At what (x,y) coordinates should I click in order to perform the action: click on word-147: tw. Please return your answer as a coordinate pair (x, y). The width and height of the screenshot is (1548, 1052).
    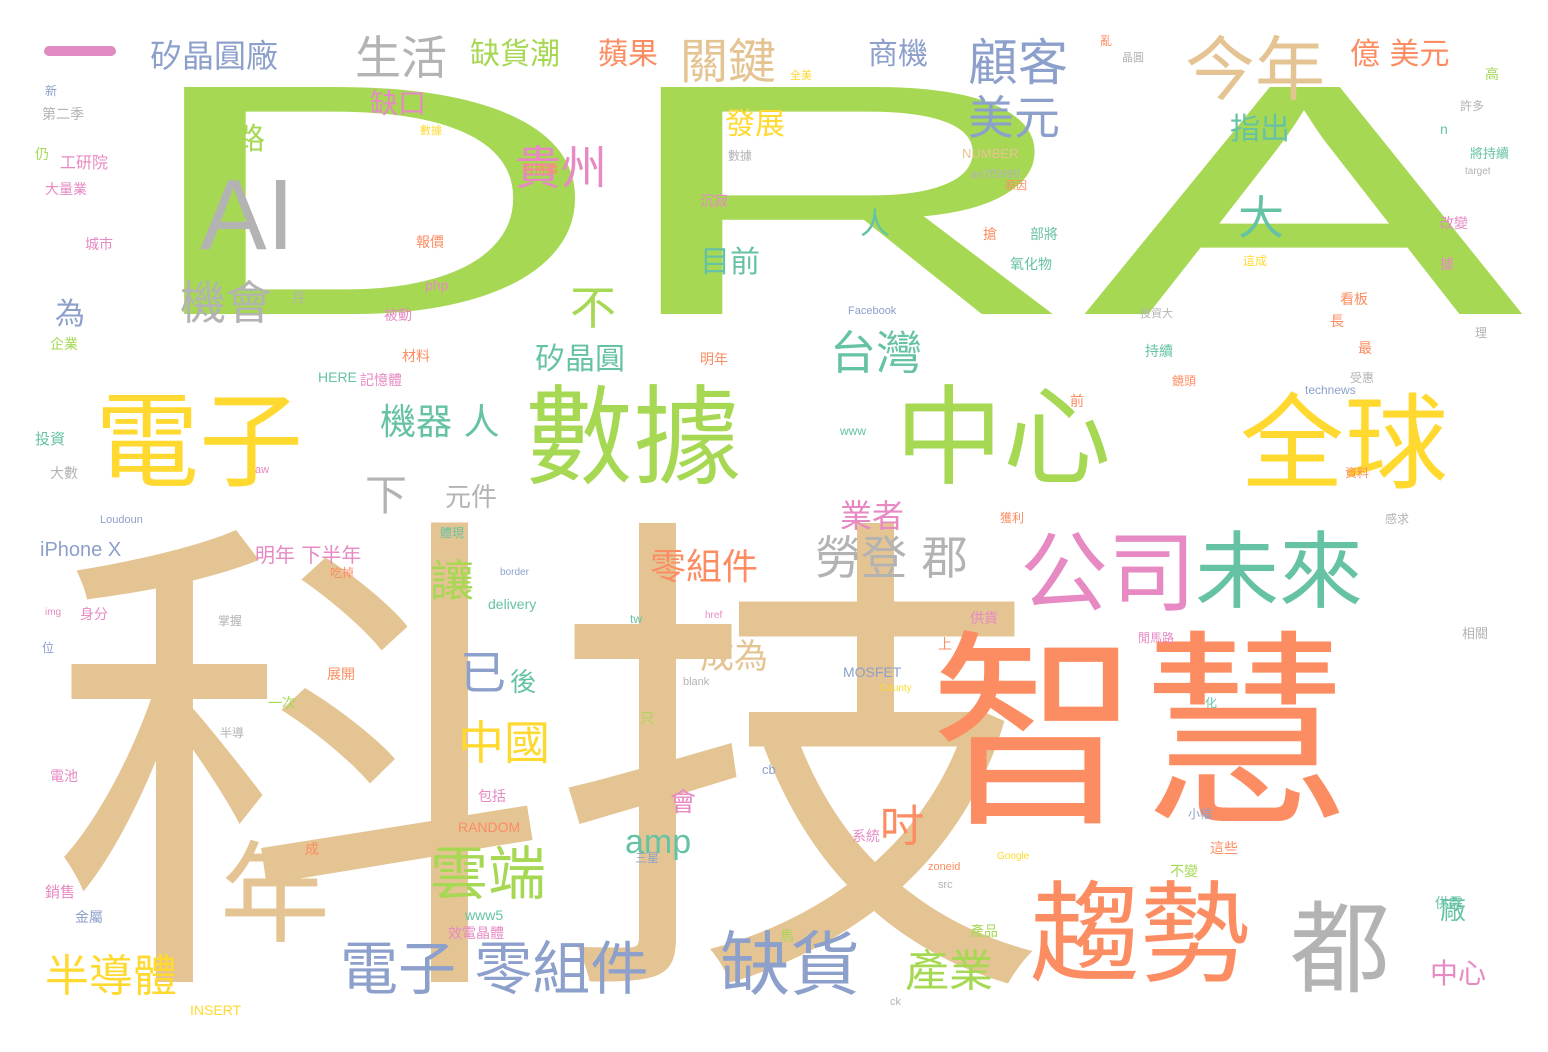
    Looking at the image, I should click on (636, 619).